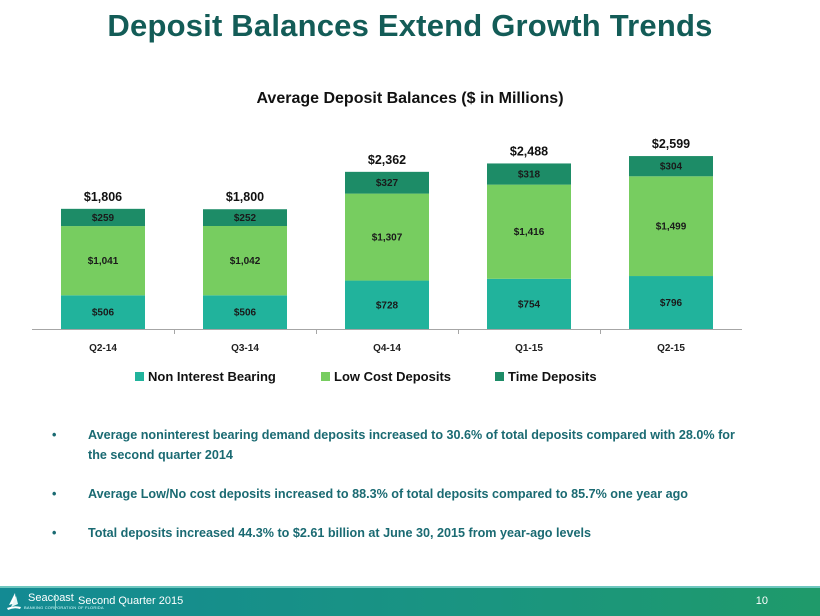  Describe the element at coordinates (131, 601) in the screenshot. I see `footer-text: Second Quarter 2015` at that location.